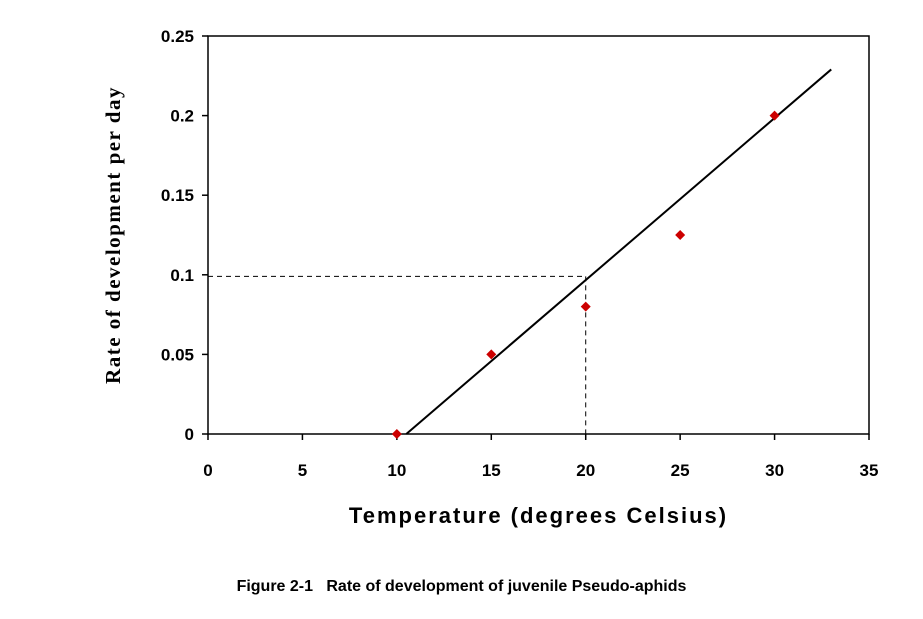  What do you see at coordinates (491, 470) in the screenshot?
I see `x-tick-label: 15` at bounding box center [491, 470].